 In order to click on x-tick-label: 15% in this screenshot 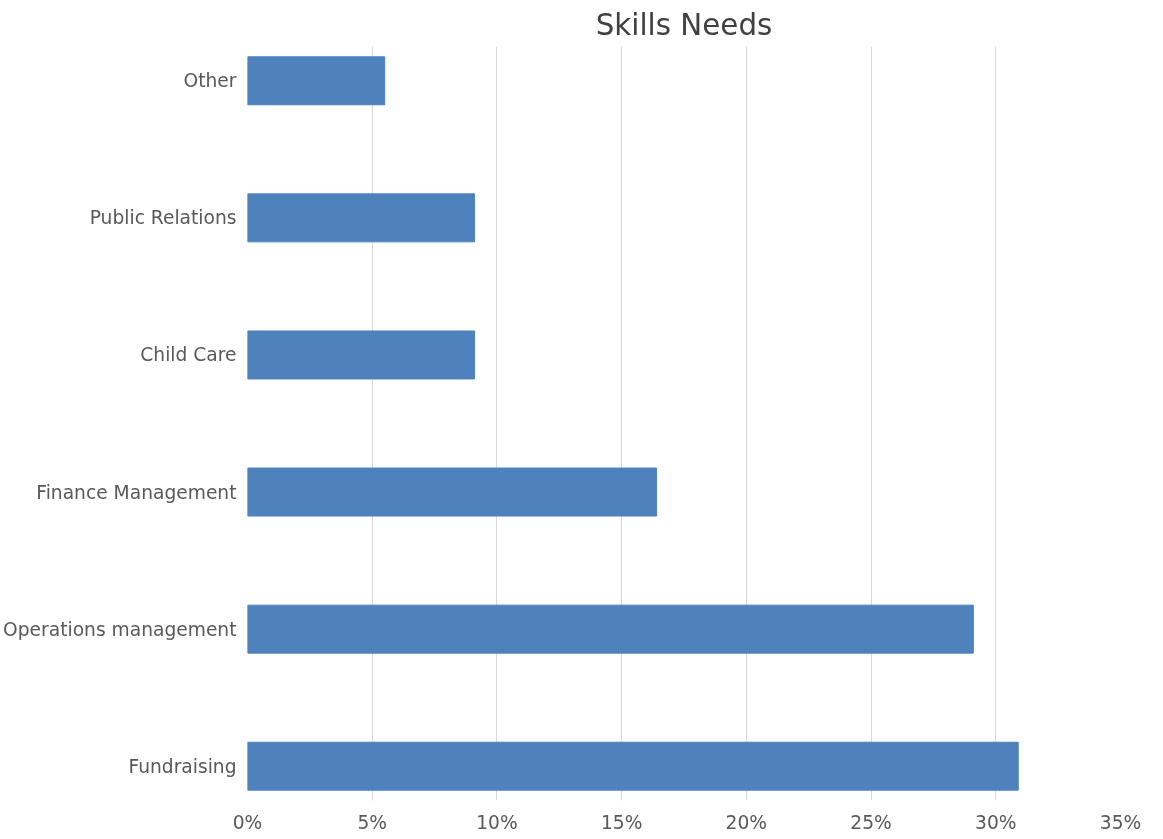, I will do `click(621, 822)`.